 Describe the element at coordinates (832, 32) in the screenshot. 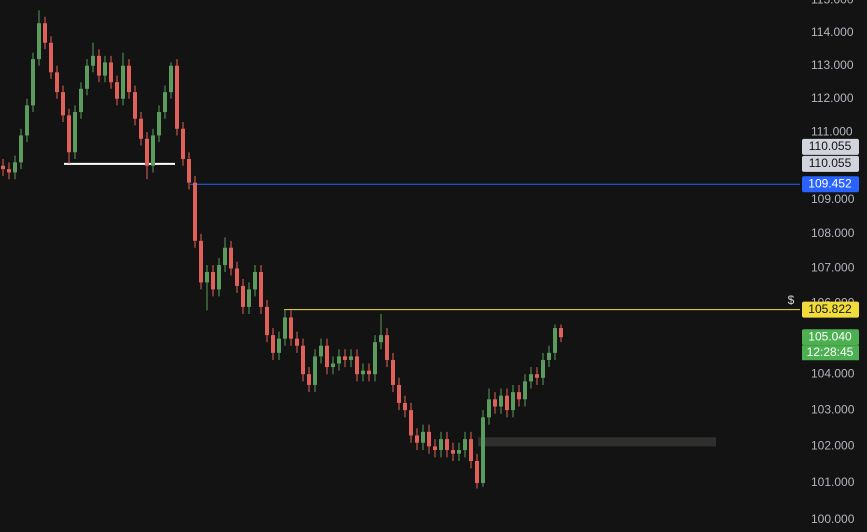

I see `y-tick-label: 114.000` at that location.